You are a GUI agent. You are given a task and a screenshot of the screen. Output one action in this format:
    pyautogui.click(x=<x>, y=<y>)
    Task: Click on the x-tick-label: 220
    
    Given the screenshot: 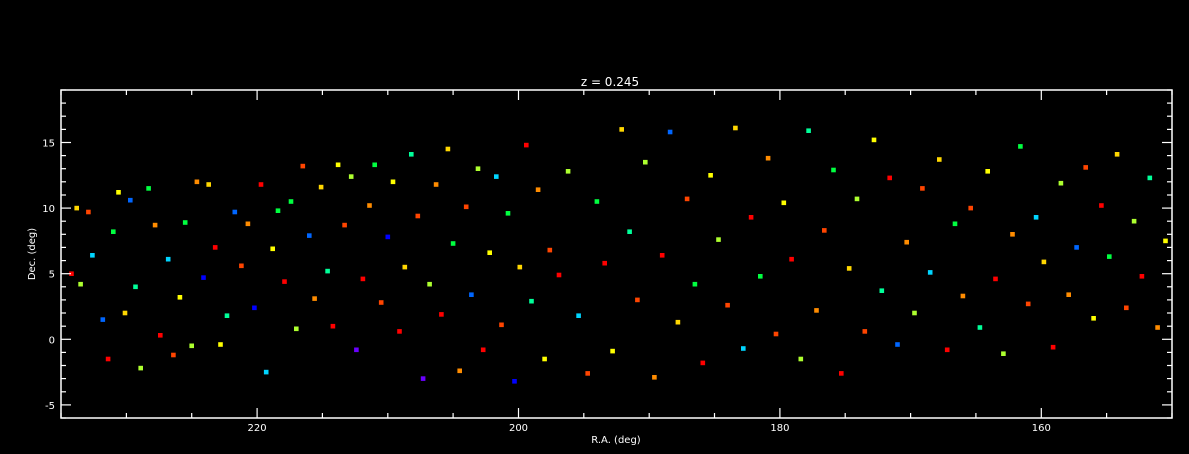 What is the action you would take?
    pyautogui.click(x=257, y=428)
    